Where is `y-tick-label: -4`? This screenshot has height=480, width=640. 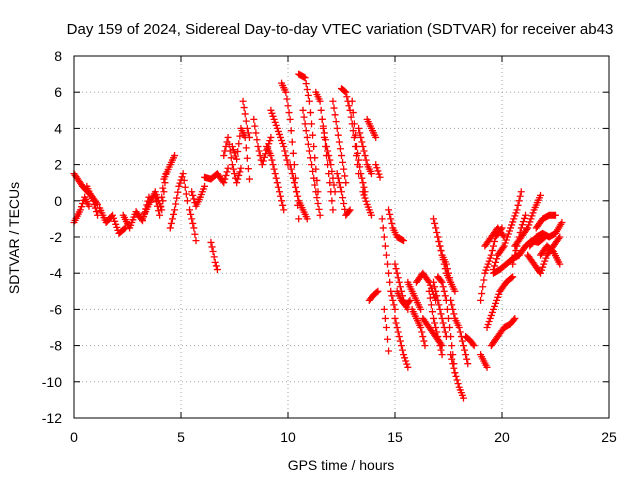
y-tick-label: -4 is located at coordinates (56, 273).